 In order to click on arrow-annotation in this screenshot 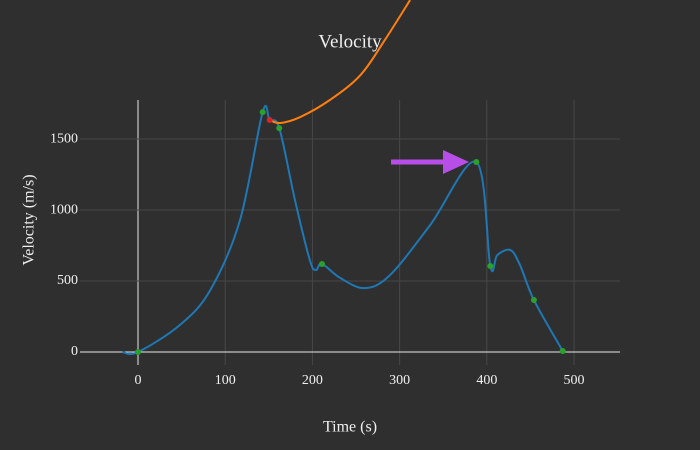, I will do `click(430, 162)`.